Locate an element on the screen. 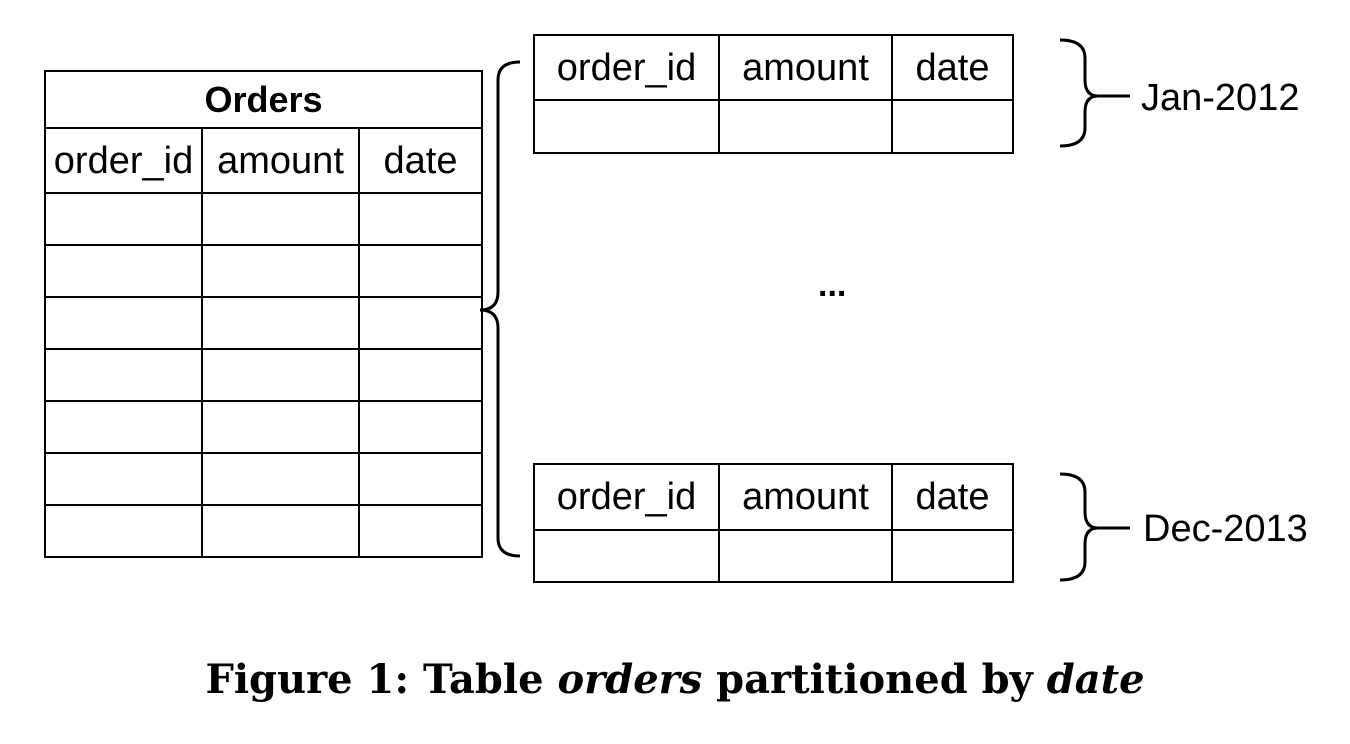 The height and width of the screenshot is (744, 1350). partition-label-jan-2012: Jan-2012 is located at coordinates (1220, 98).